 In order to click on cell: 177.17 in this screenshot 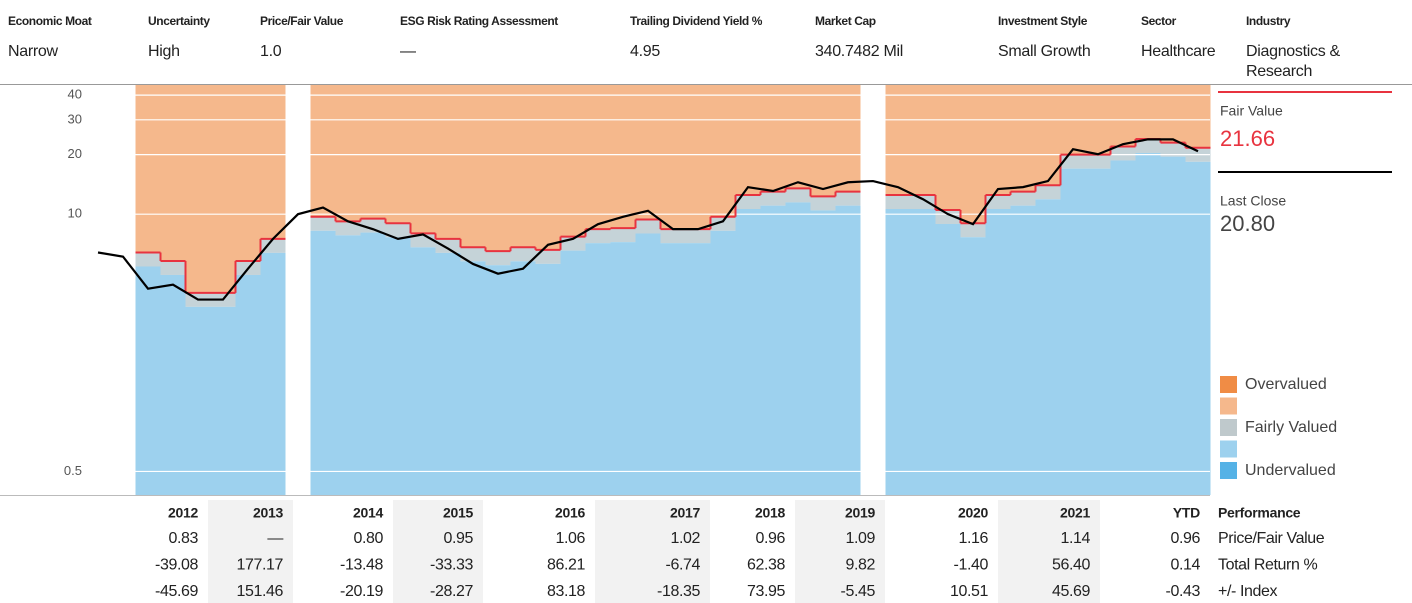, I will do `click(259, 565)`.